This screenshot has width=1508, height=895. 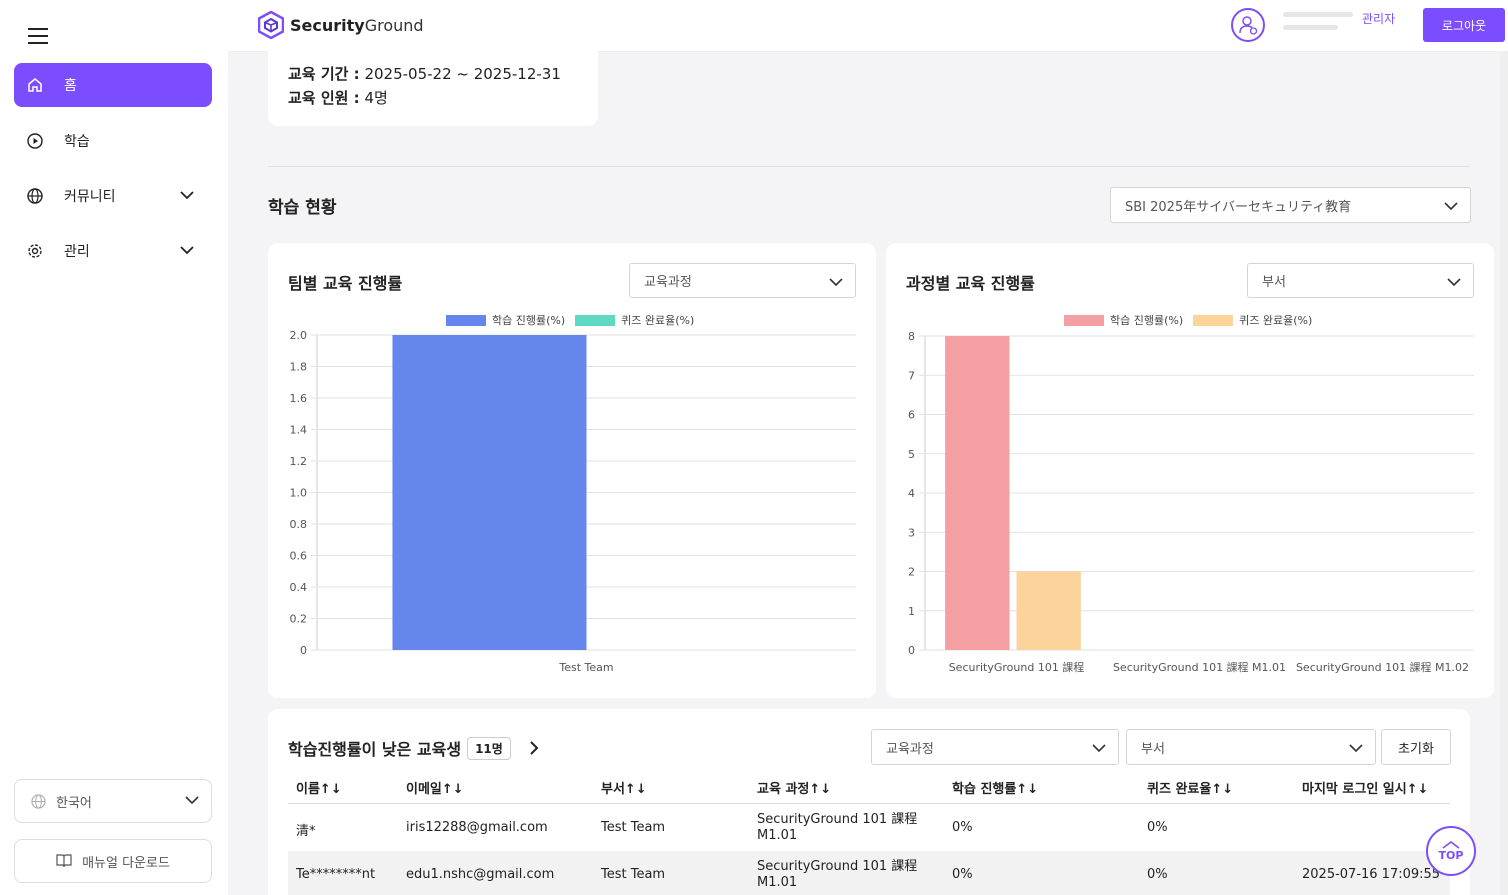 What do you see at coordinates (1251, 747) in the screenshot?
I see `table-department-filter: 부서` at bounding box center [1251, 747].